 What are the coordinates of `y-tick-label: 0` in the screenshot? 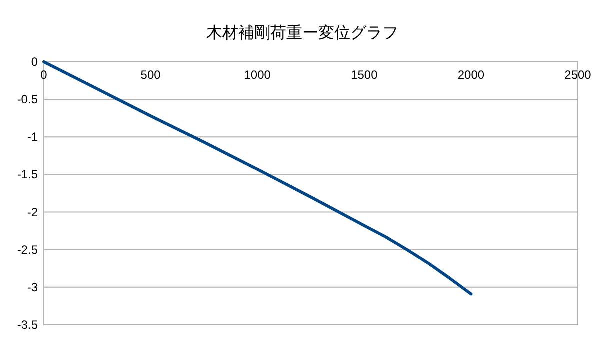 It's located at (34, 62).